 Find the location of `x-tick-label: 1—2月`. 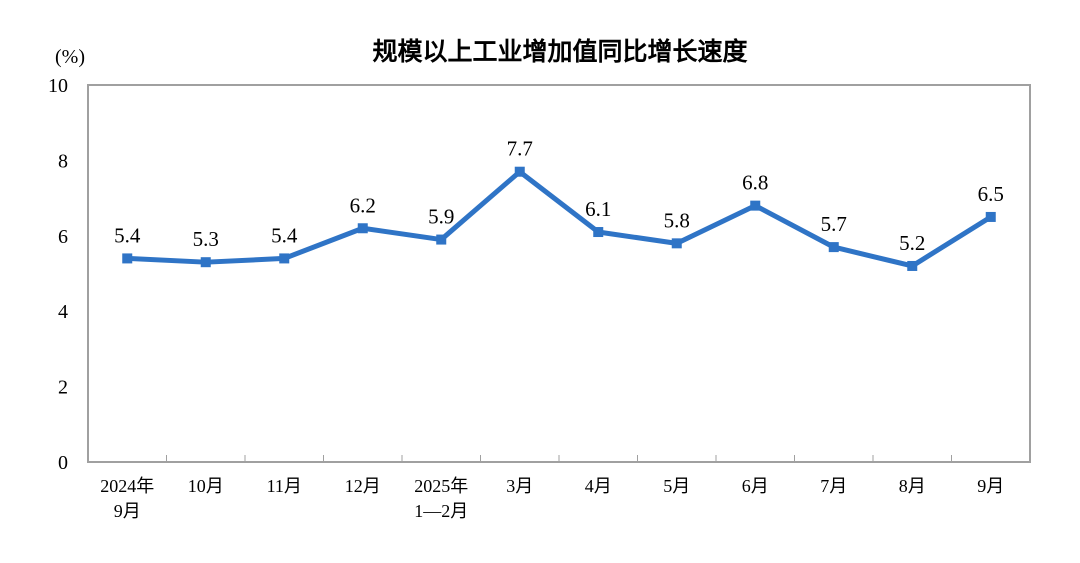

x-tick-label: 1—2月 is located at coordinates (441, 511).